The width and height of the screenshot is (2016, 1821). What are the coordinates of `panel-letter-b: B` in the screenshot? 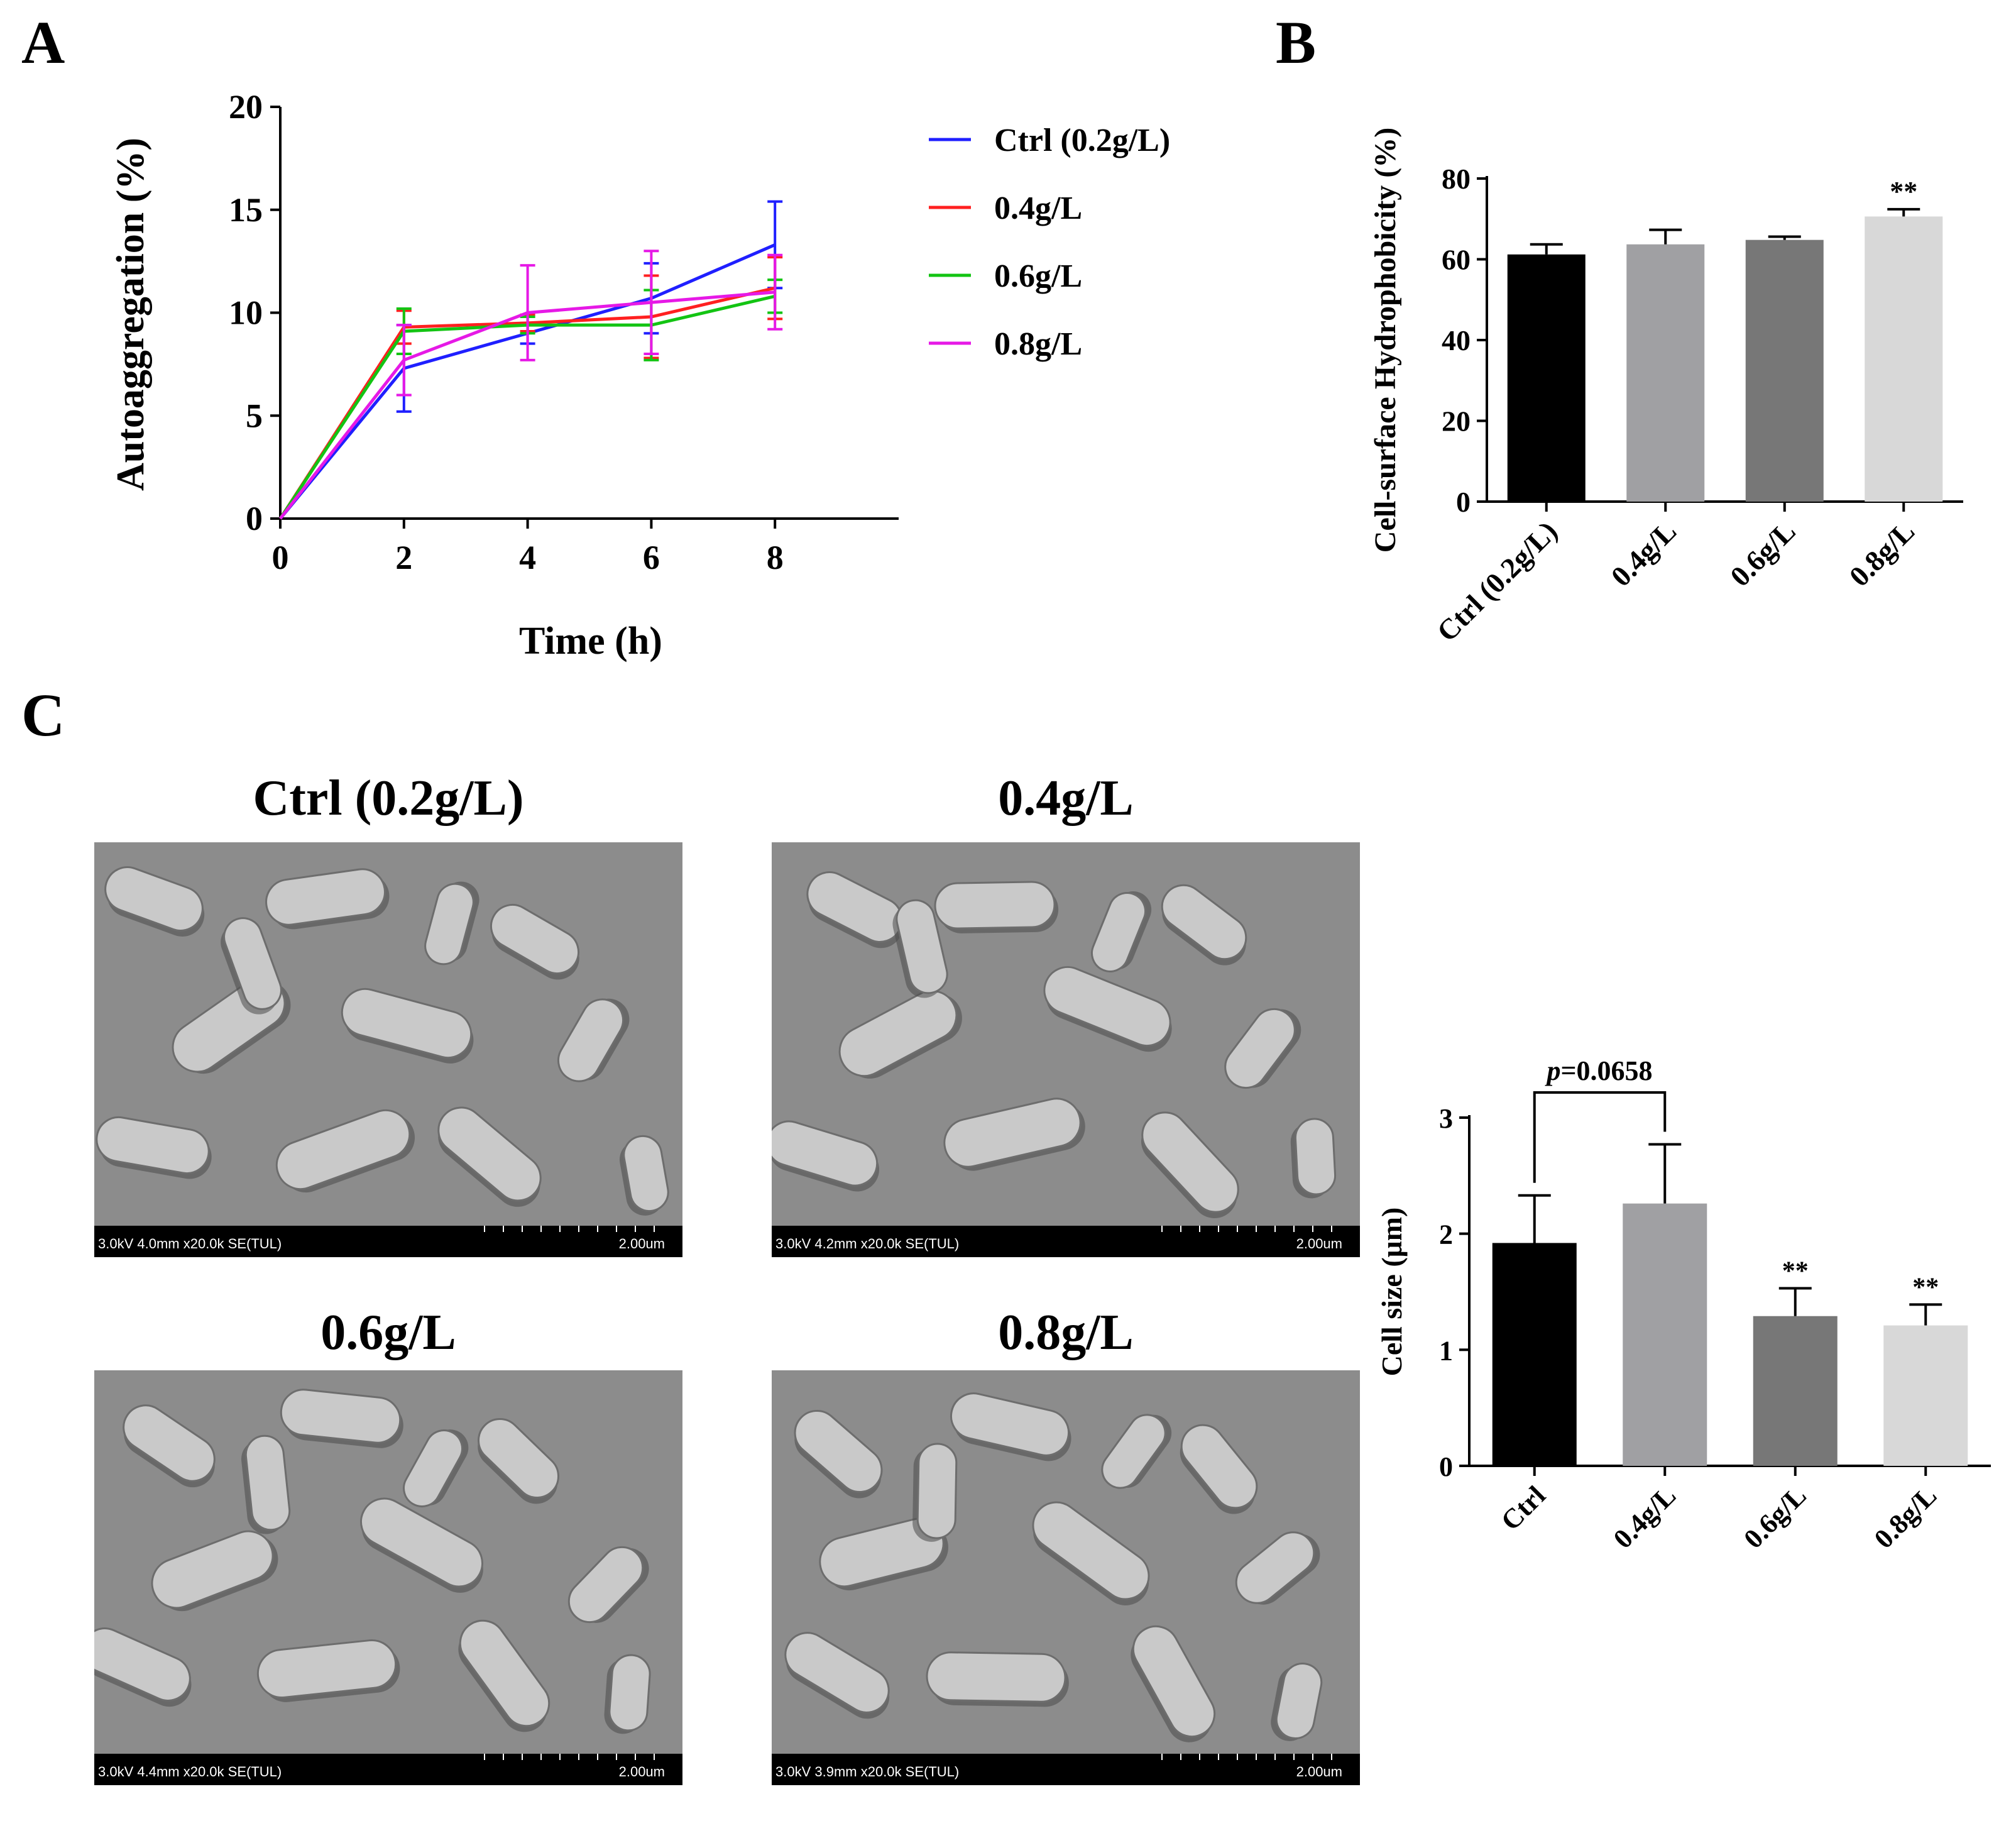 It's located at (1296, 43).